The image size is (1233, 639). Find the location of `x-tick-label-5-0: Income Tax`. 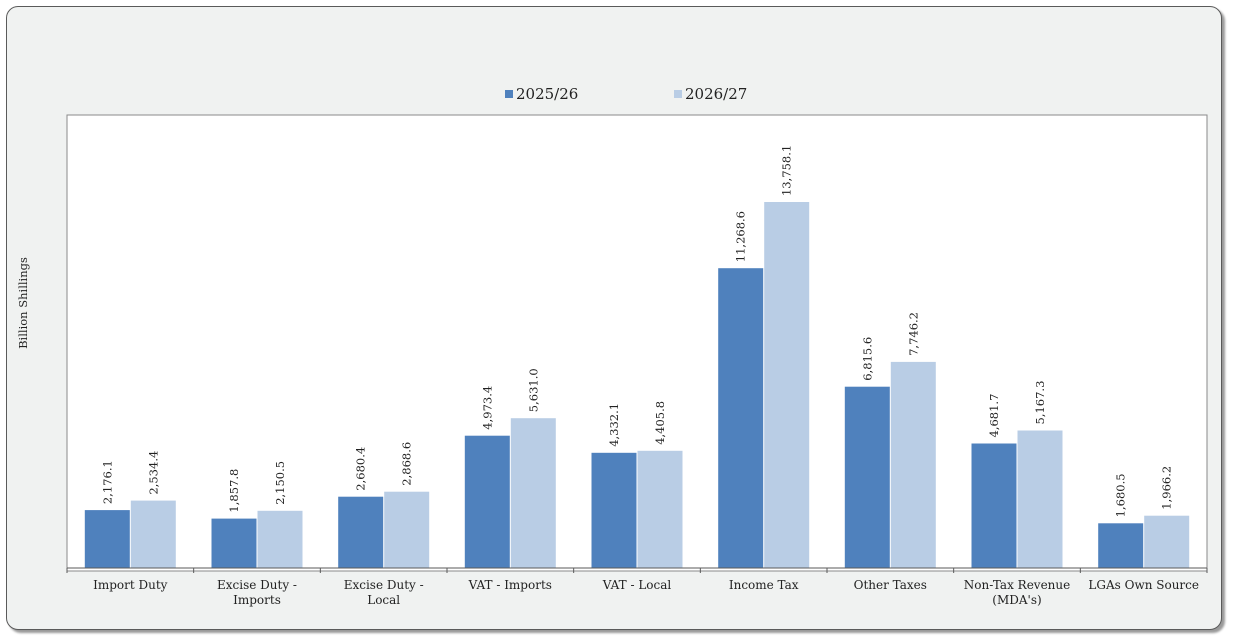

x-tick-label-5-0: Income Tax is located at coordinates (764, 585).